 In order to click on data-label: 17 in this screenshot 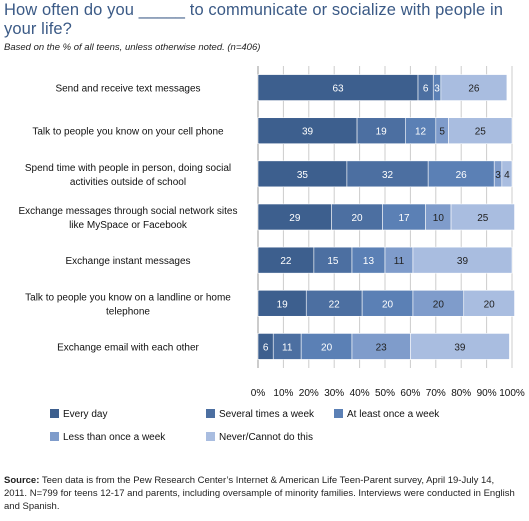, I will do `click(404, 218)`.